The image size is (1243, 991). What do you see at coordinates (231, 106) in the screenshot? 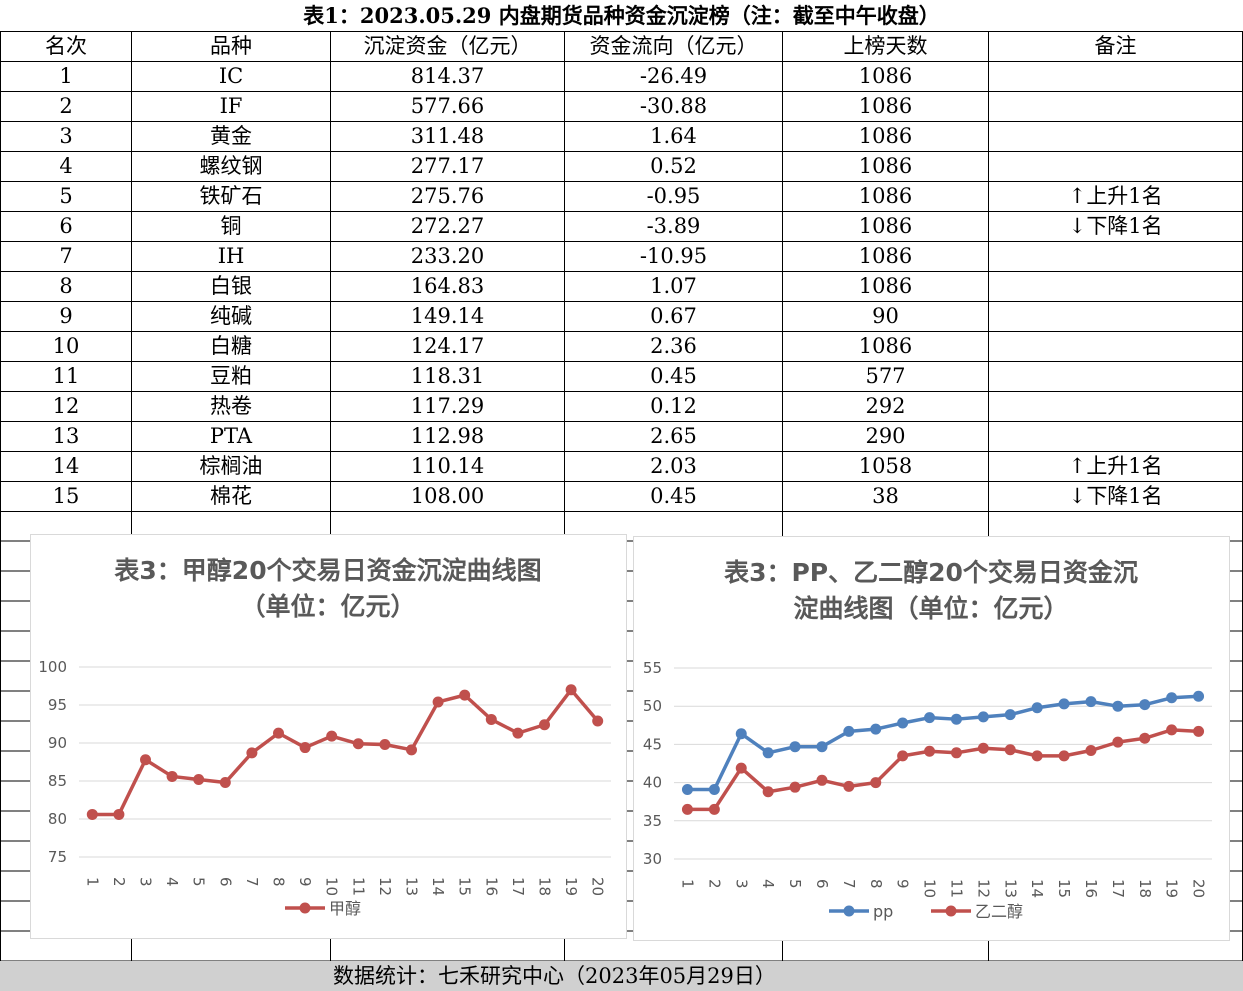
I see `cell-name: IF` at bounding box center [231, 106].